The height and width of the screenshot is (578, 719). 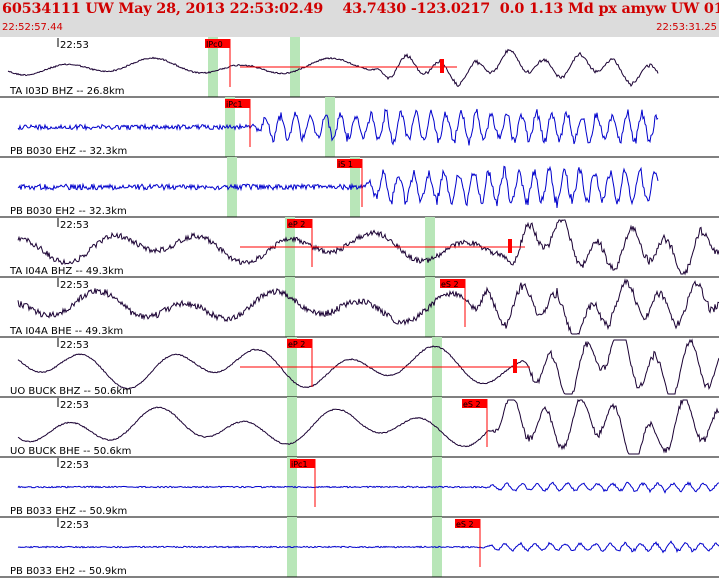 I want to click on trace-row: IPc0 22:53 TA I03D BHZ -- 26.8km, so click(x=359, y=67).